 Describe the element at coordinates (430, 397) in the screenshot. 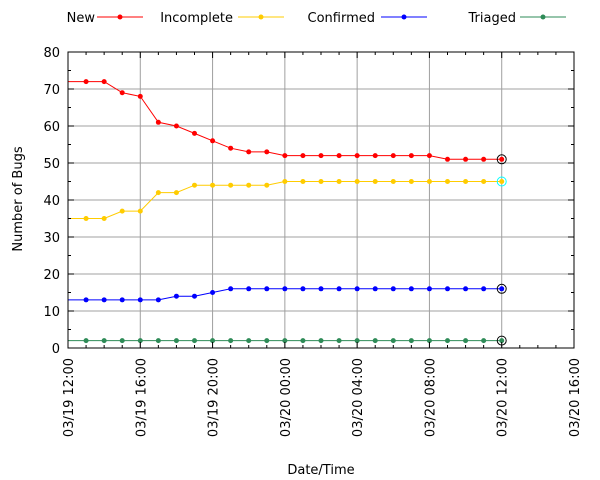

I see `x-tick-label: 03/20 08:00` at that location.